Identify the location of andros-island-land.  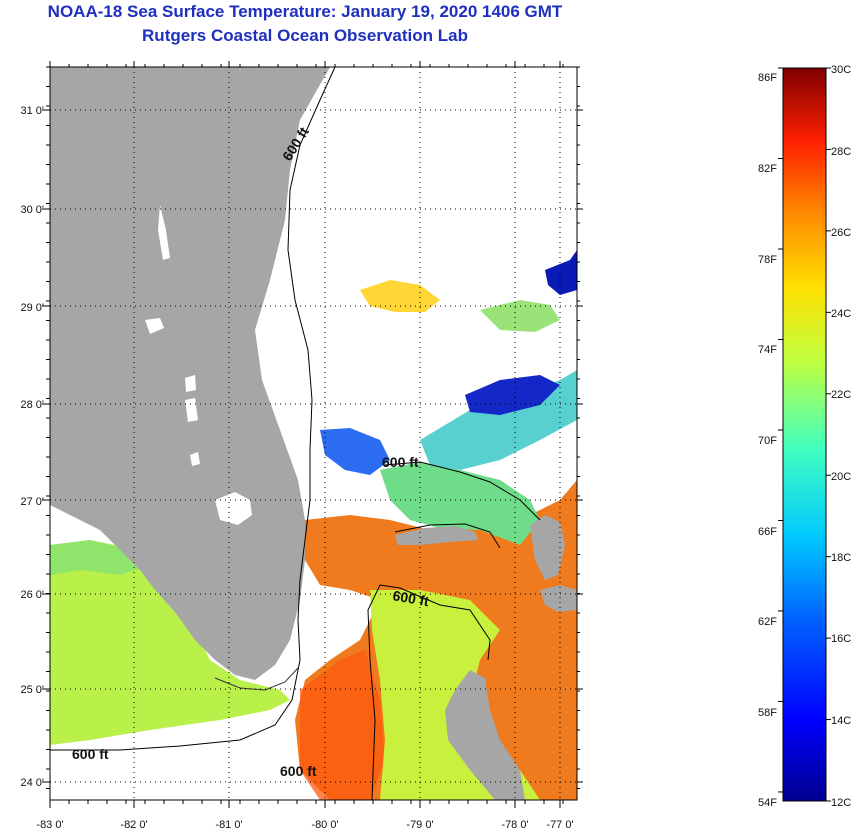
(485, 735).